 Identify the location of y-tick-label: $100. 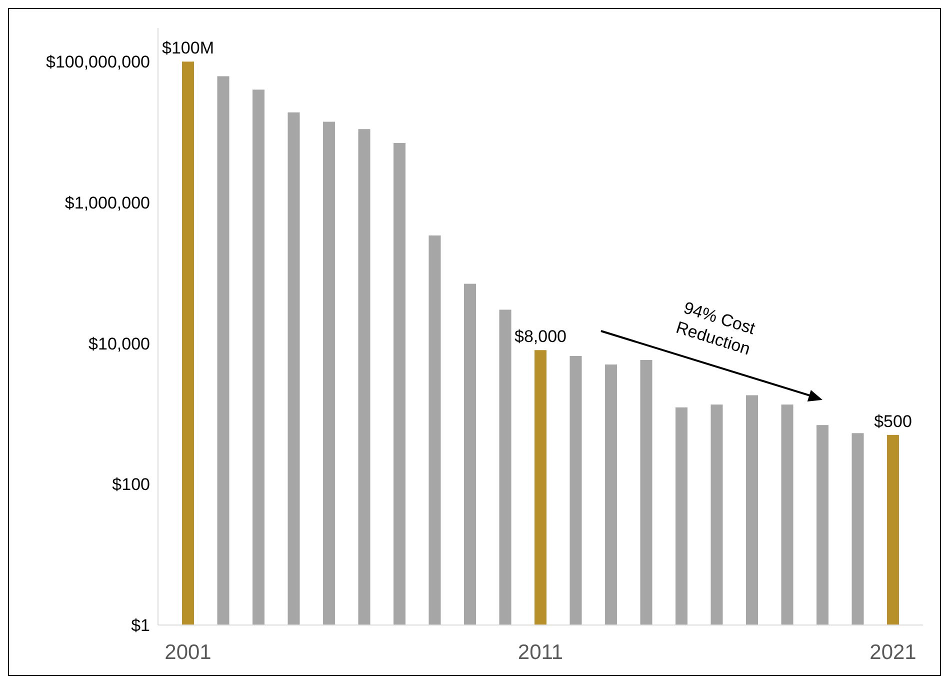
(131, 484).